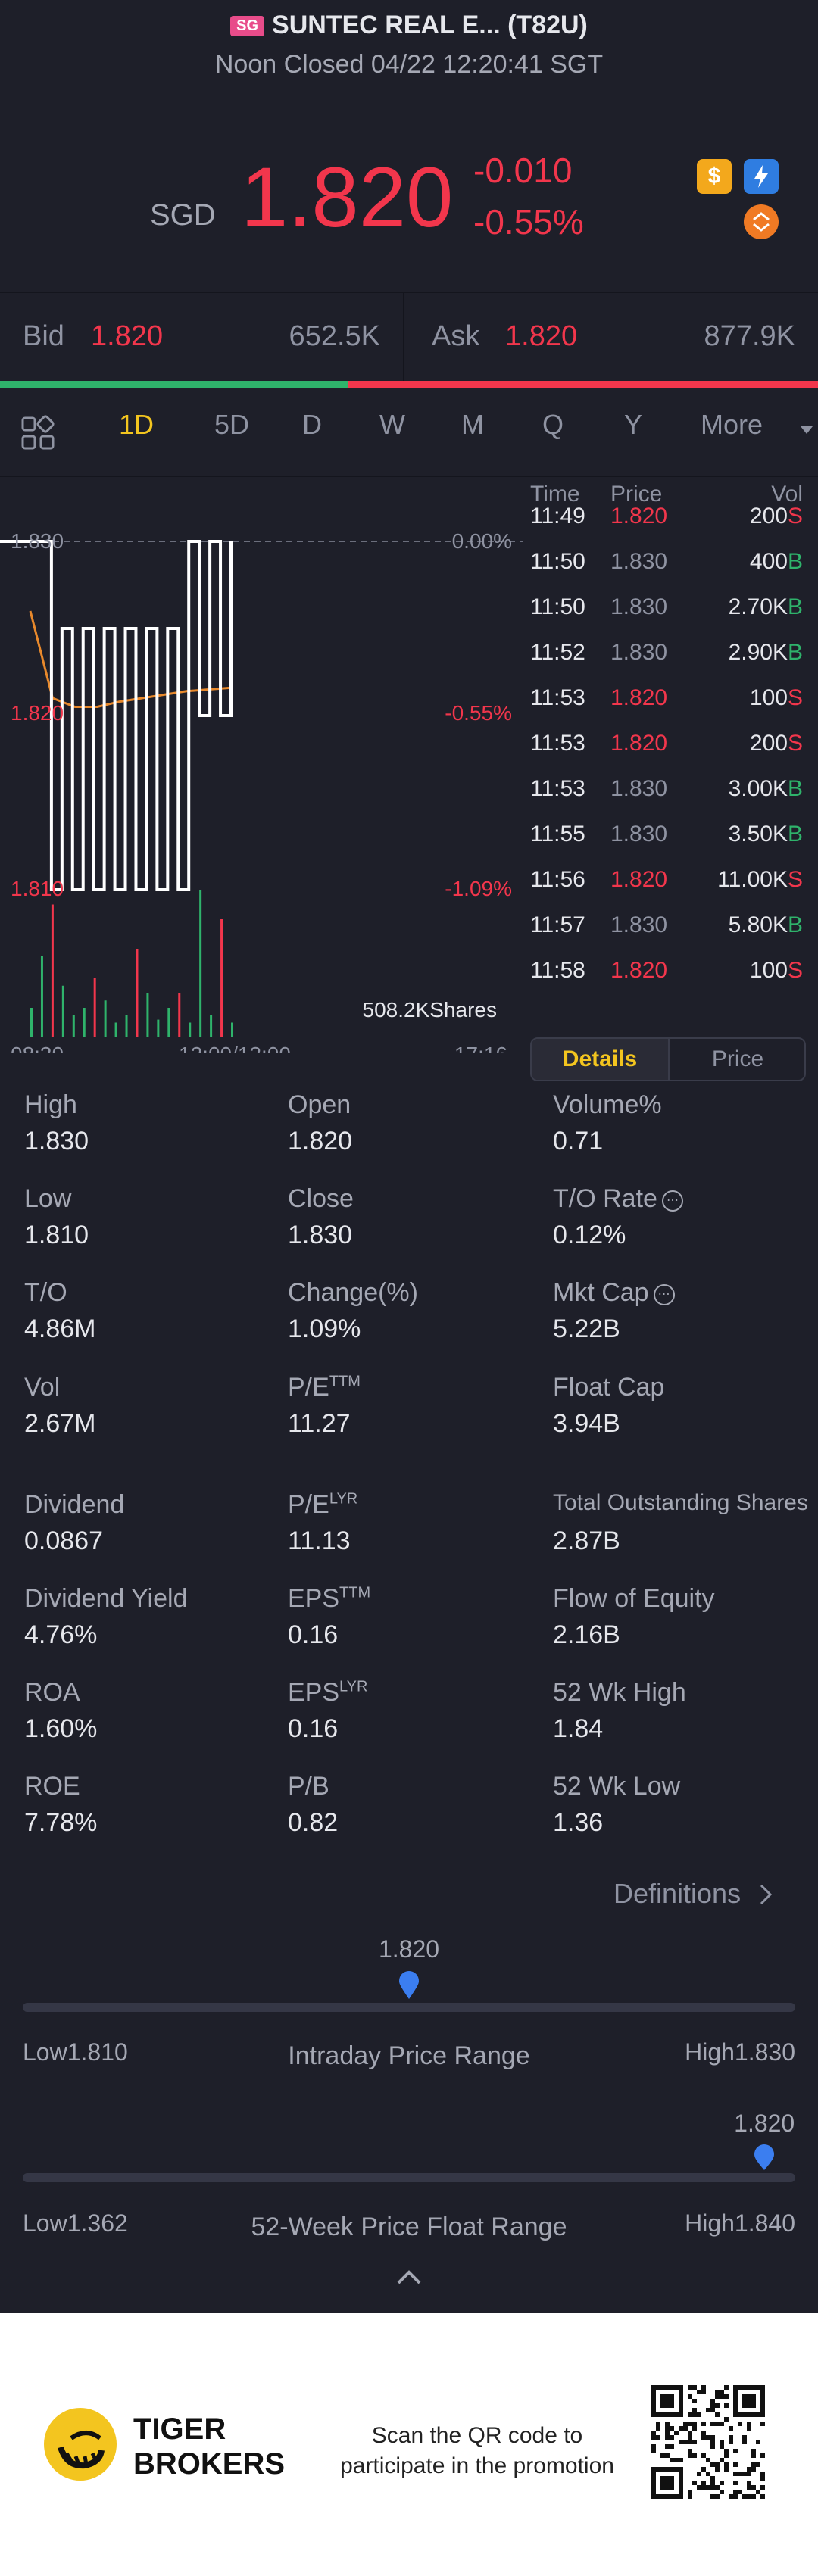  What do you see at coordinates (618, 1199) in the screenshot?
I see `stat-label: T/O Rate ⋯` at bounding box center [618, 1199].